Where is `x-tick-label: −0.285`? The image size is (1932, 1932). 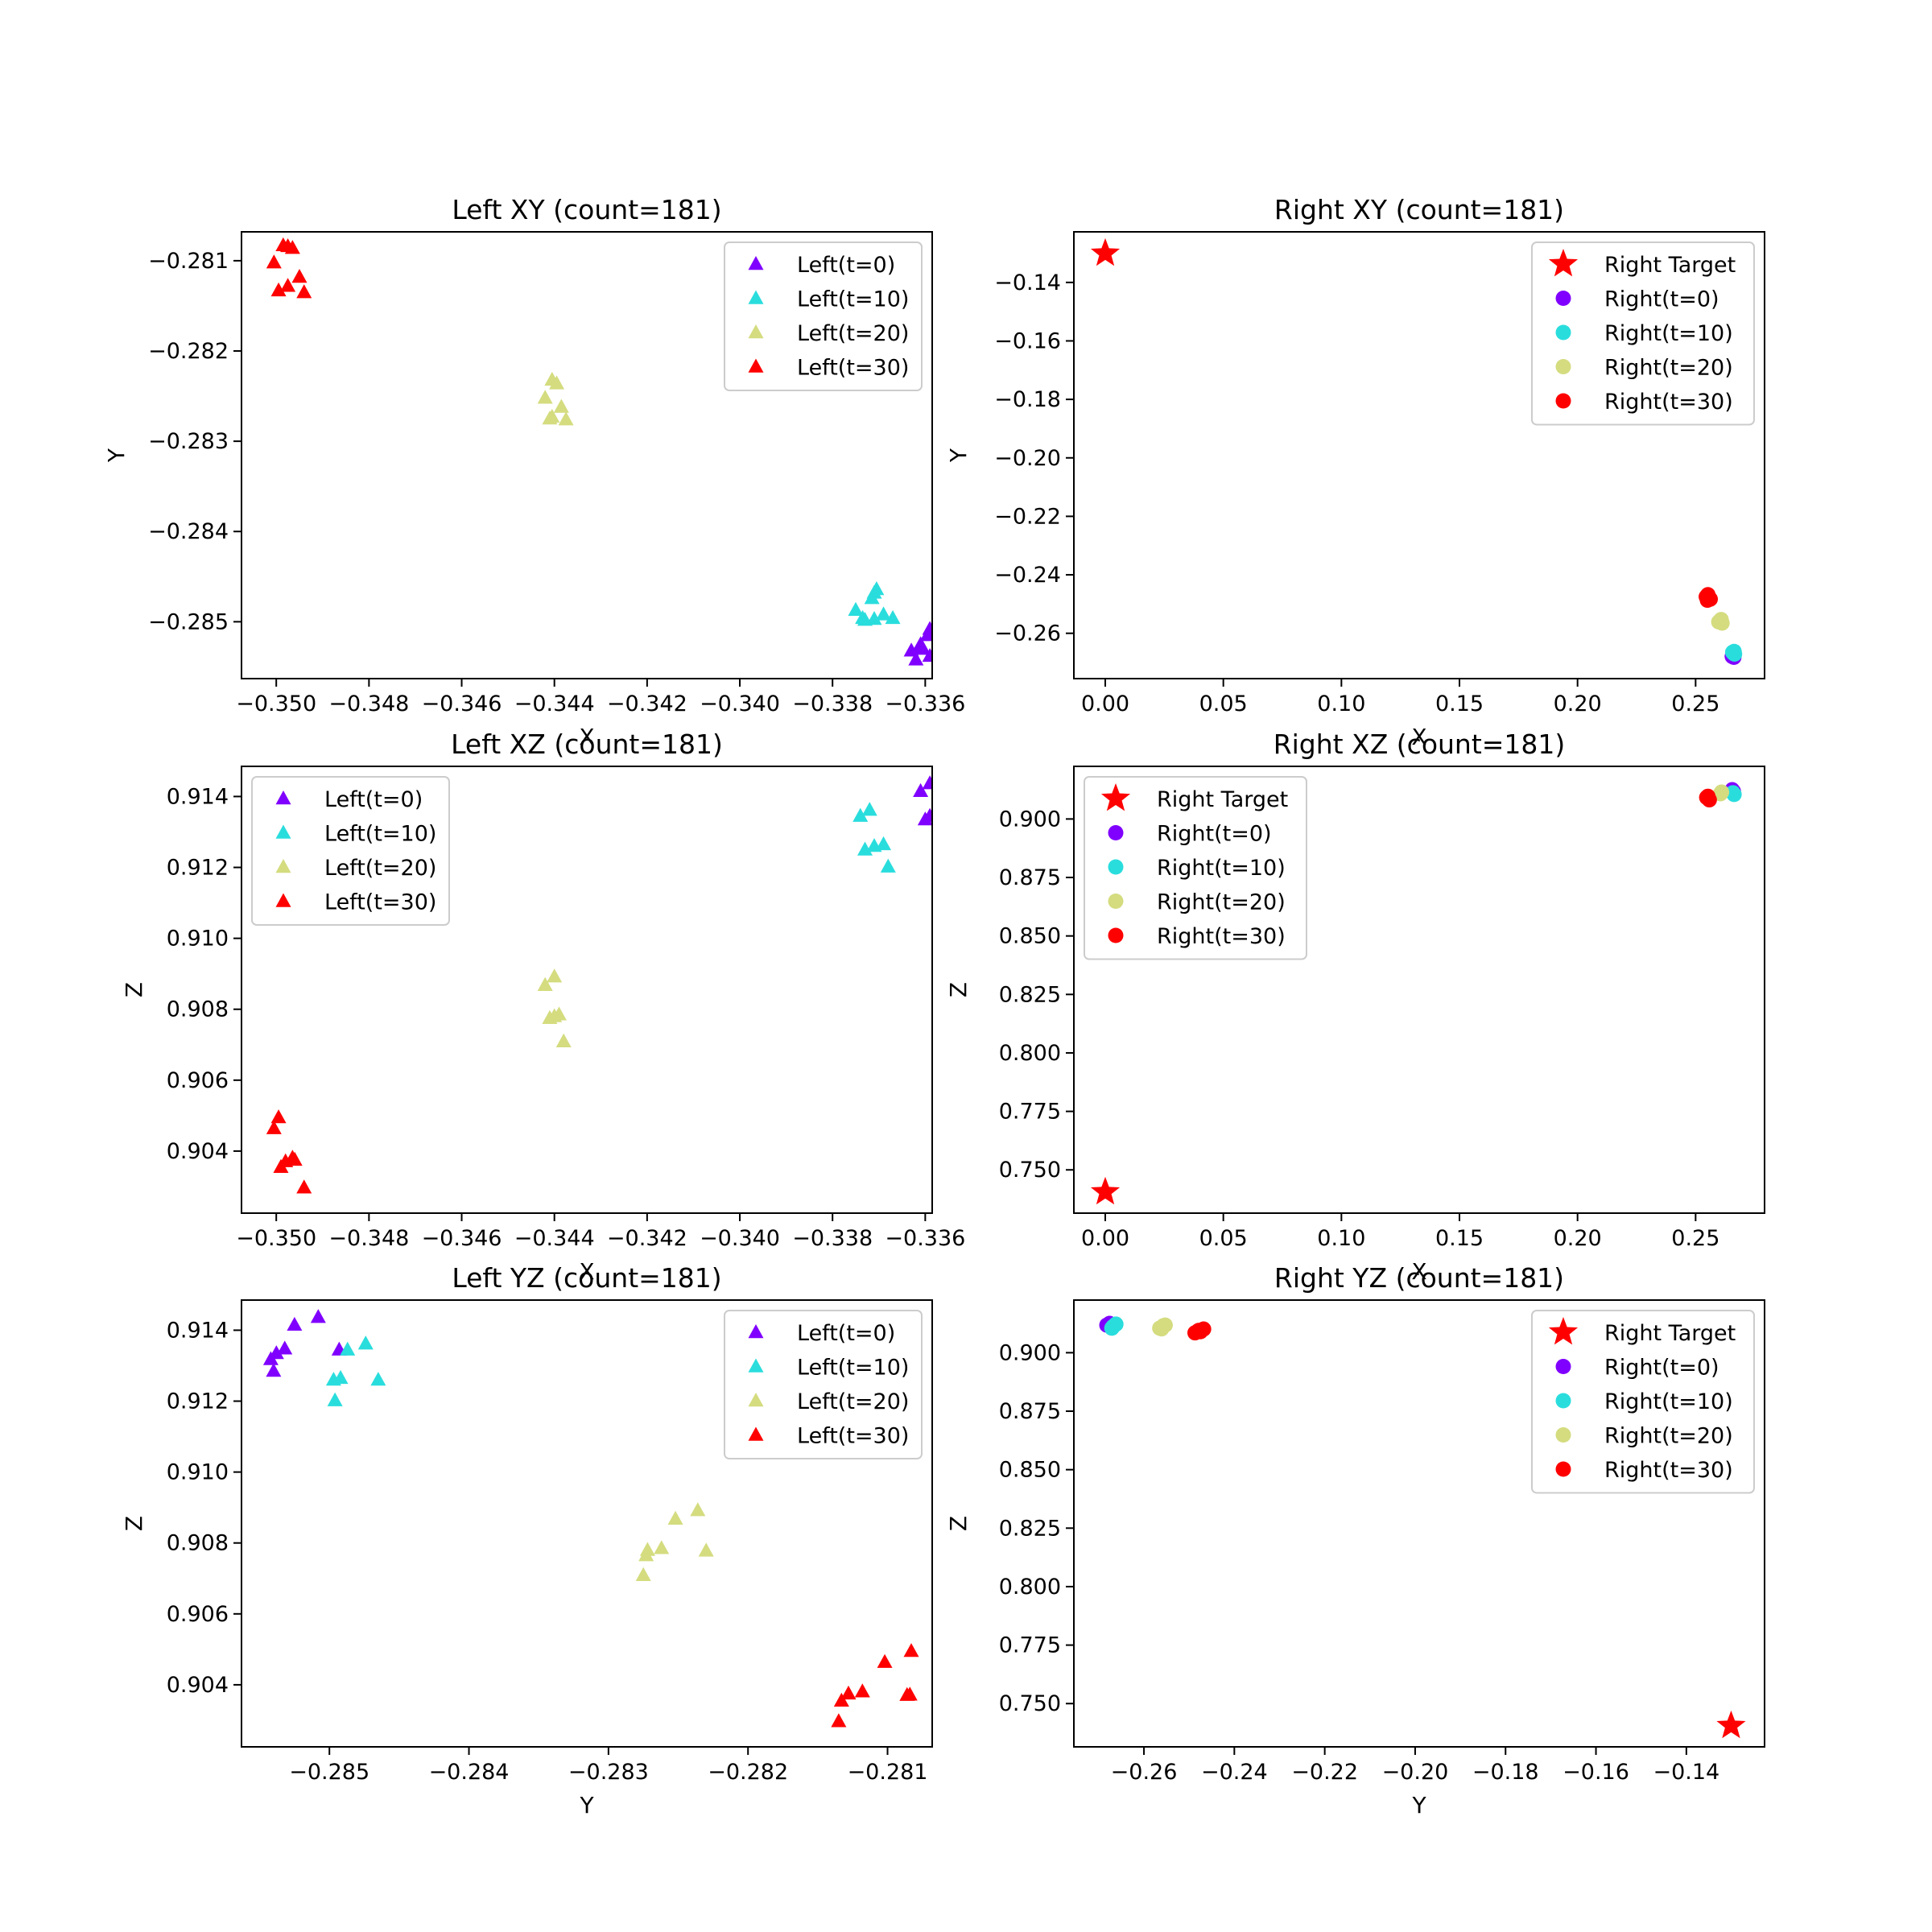 x-tick-label: −0.285 is located at coordinates (329, 1772).